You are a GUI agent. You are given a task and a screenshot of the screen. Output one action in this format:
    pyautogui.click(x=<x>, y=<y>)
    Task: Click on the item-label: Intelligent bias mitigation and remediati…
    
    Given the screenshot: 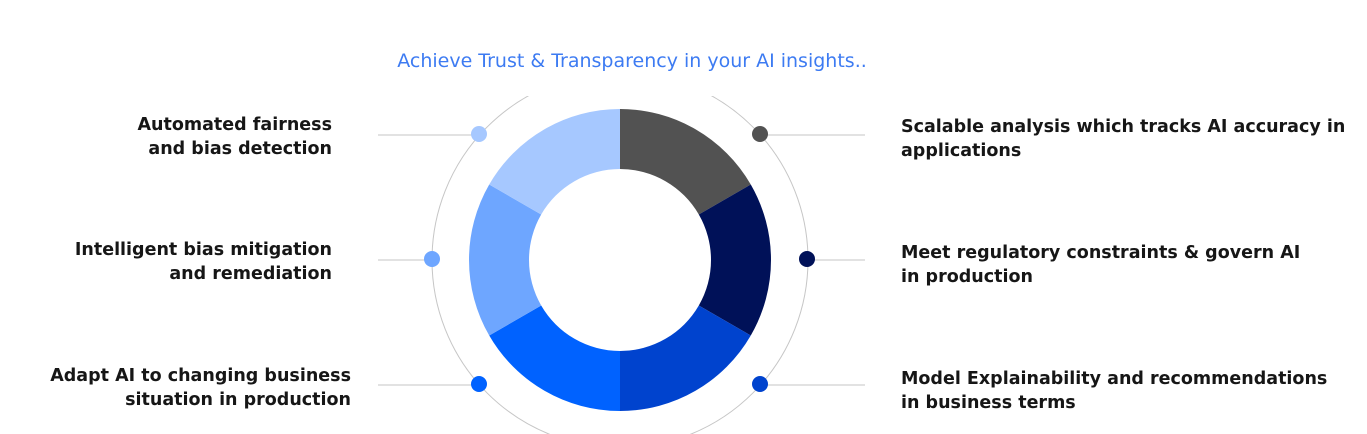 What is the action you would take?
    pyautogui.click(x=203, y=262)
    